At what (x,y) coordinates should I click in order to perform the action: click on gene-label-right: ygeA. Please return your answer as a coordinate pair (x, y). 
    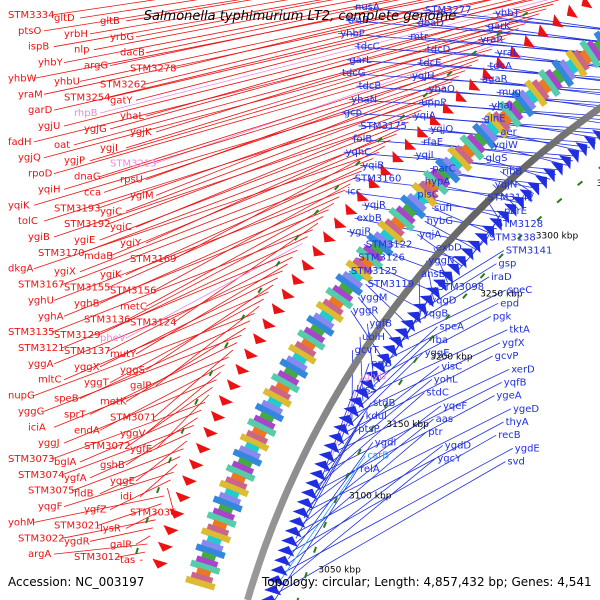
    Looking at the image, I should click on (508, 396).